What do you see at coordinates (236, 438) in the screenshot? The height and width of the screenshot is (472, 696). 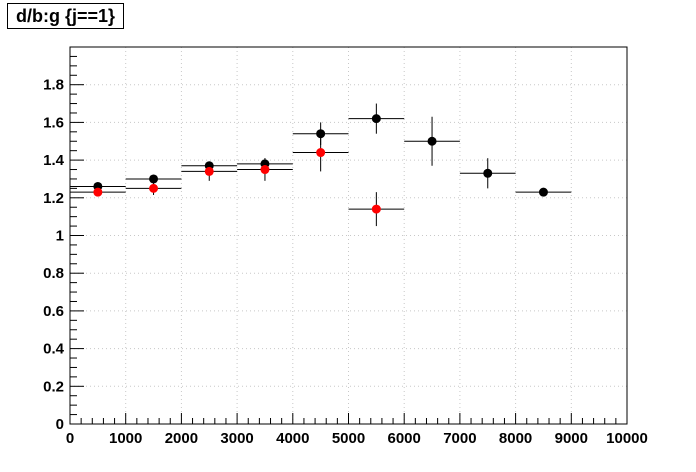 I see `x-tick-label: 3000` at bounding box center [236, 438].